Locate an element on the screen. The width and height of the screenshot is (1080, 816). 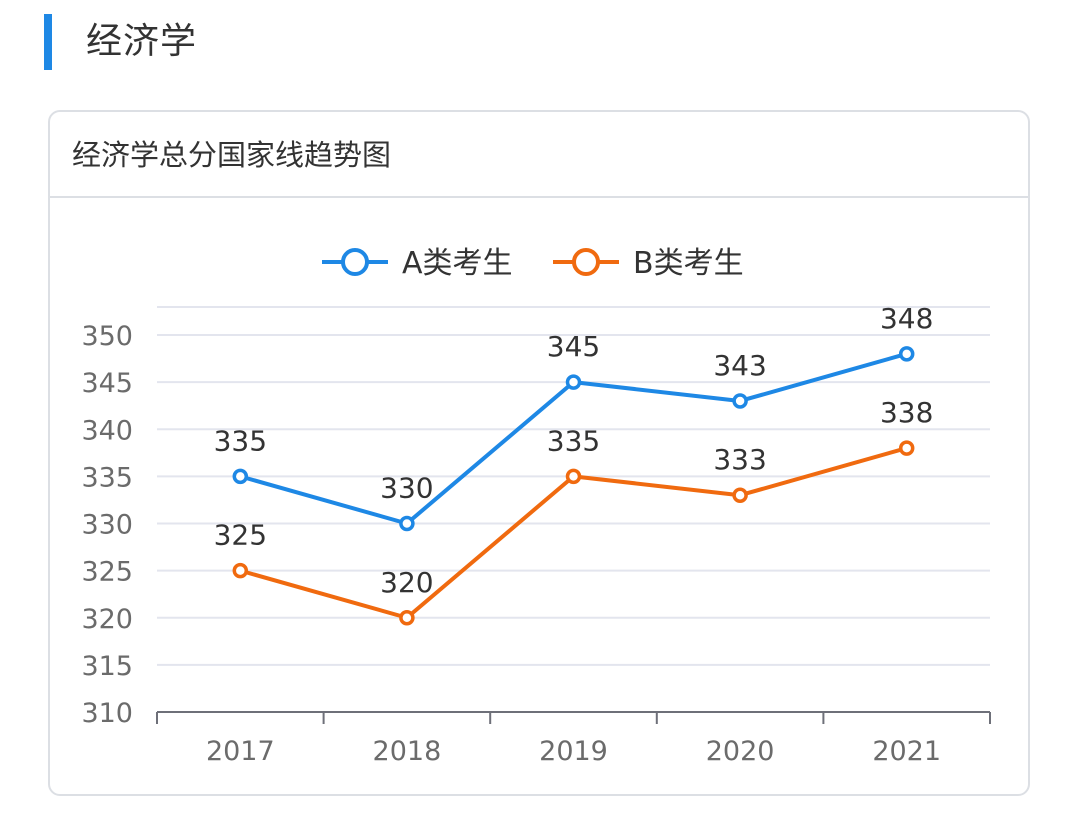
header-accent-bar is located at coordinates (48, 42).